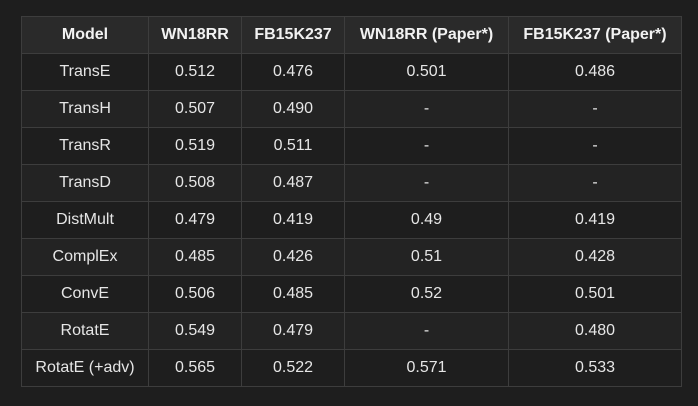 Image resolution: width=698 pixels, height=406 pixels. I want to click on cell-wn18rr: 0.549, so click(195, 331).